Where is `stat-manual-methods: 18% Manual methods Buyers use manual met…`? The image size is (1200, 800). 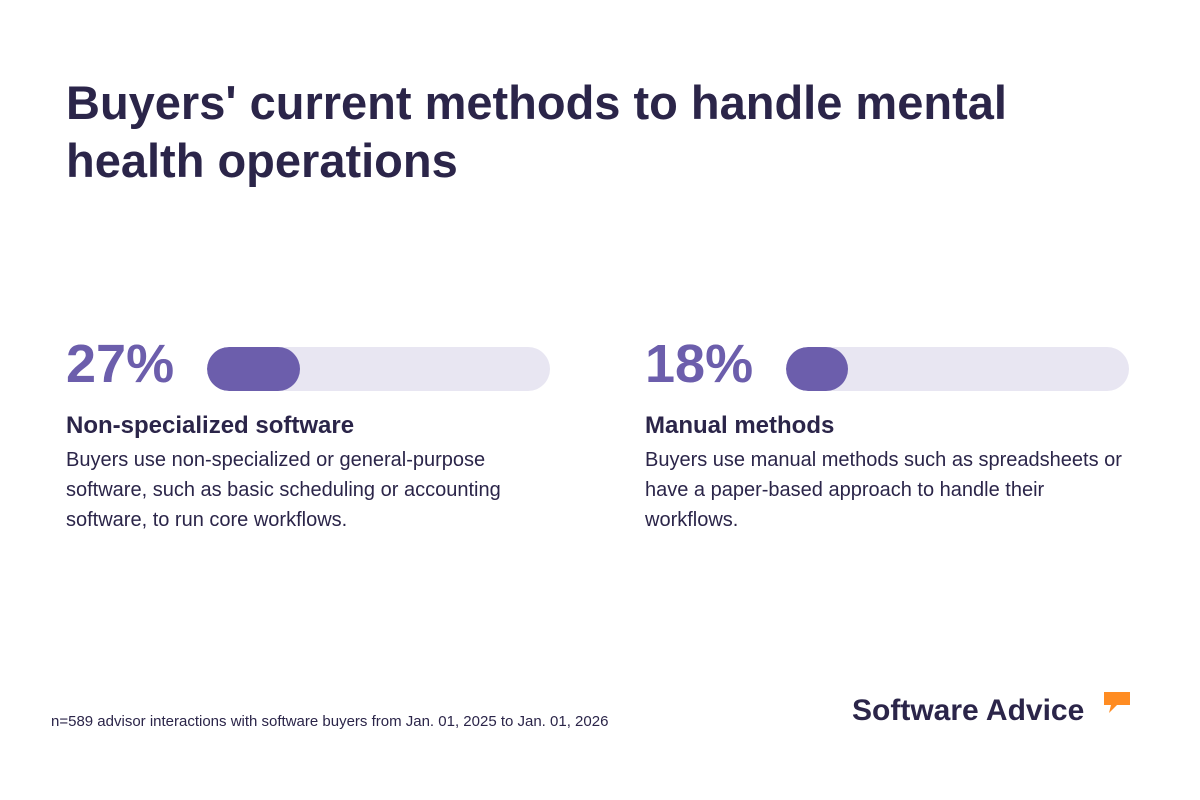
stat-manual-methods: 18% Manual methods Buyers use manual met… is located at coordinates (887, 434).